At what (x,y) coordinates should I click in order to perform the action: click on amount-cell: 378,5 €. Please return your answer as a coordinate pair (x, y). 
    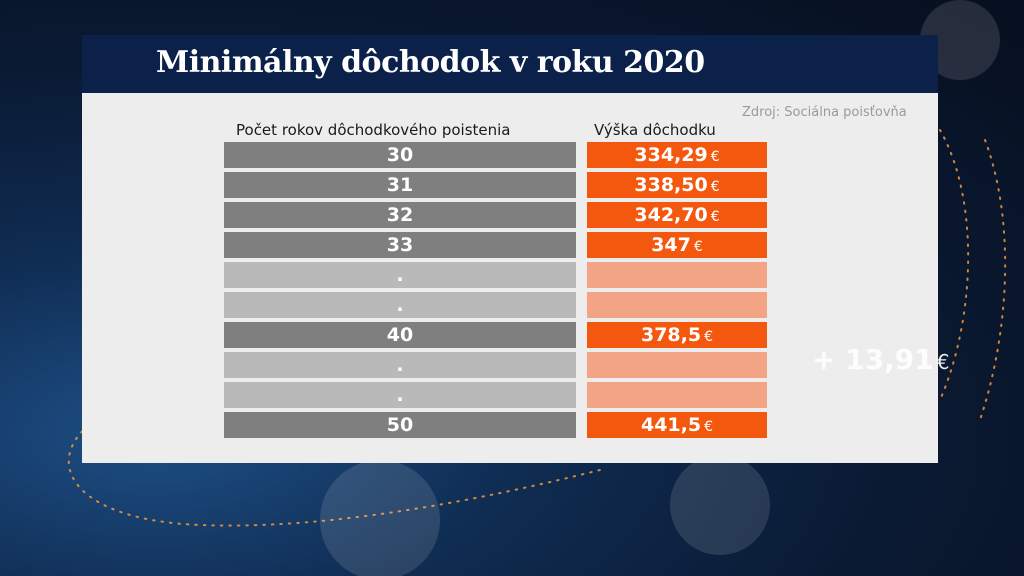
    Looking at the image, I should click on (677, 335).